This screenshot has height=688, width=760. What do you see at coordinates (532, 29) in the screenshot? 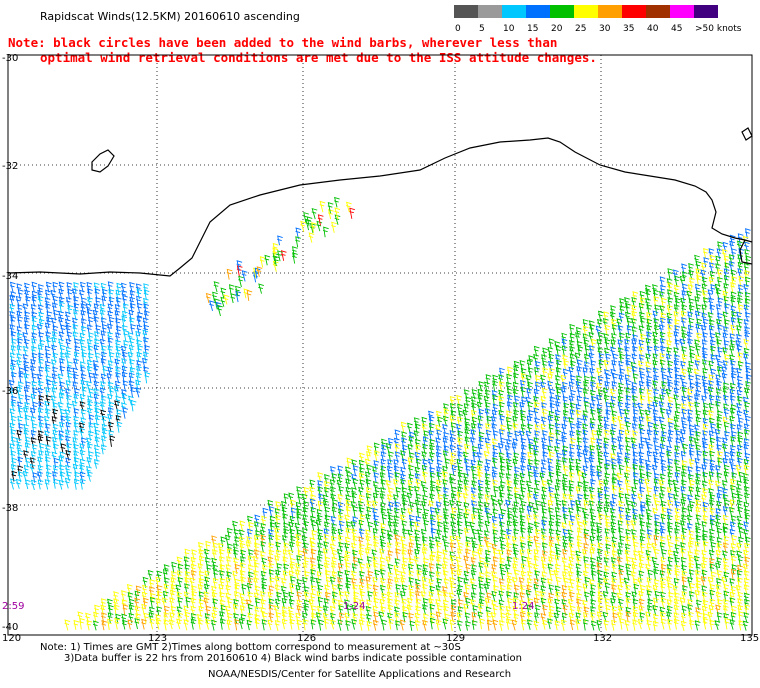
I see `legend-label: 15` at bounding box center [532, 29].